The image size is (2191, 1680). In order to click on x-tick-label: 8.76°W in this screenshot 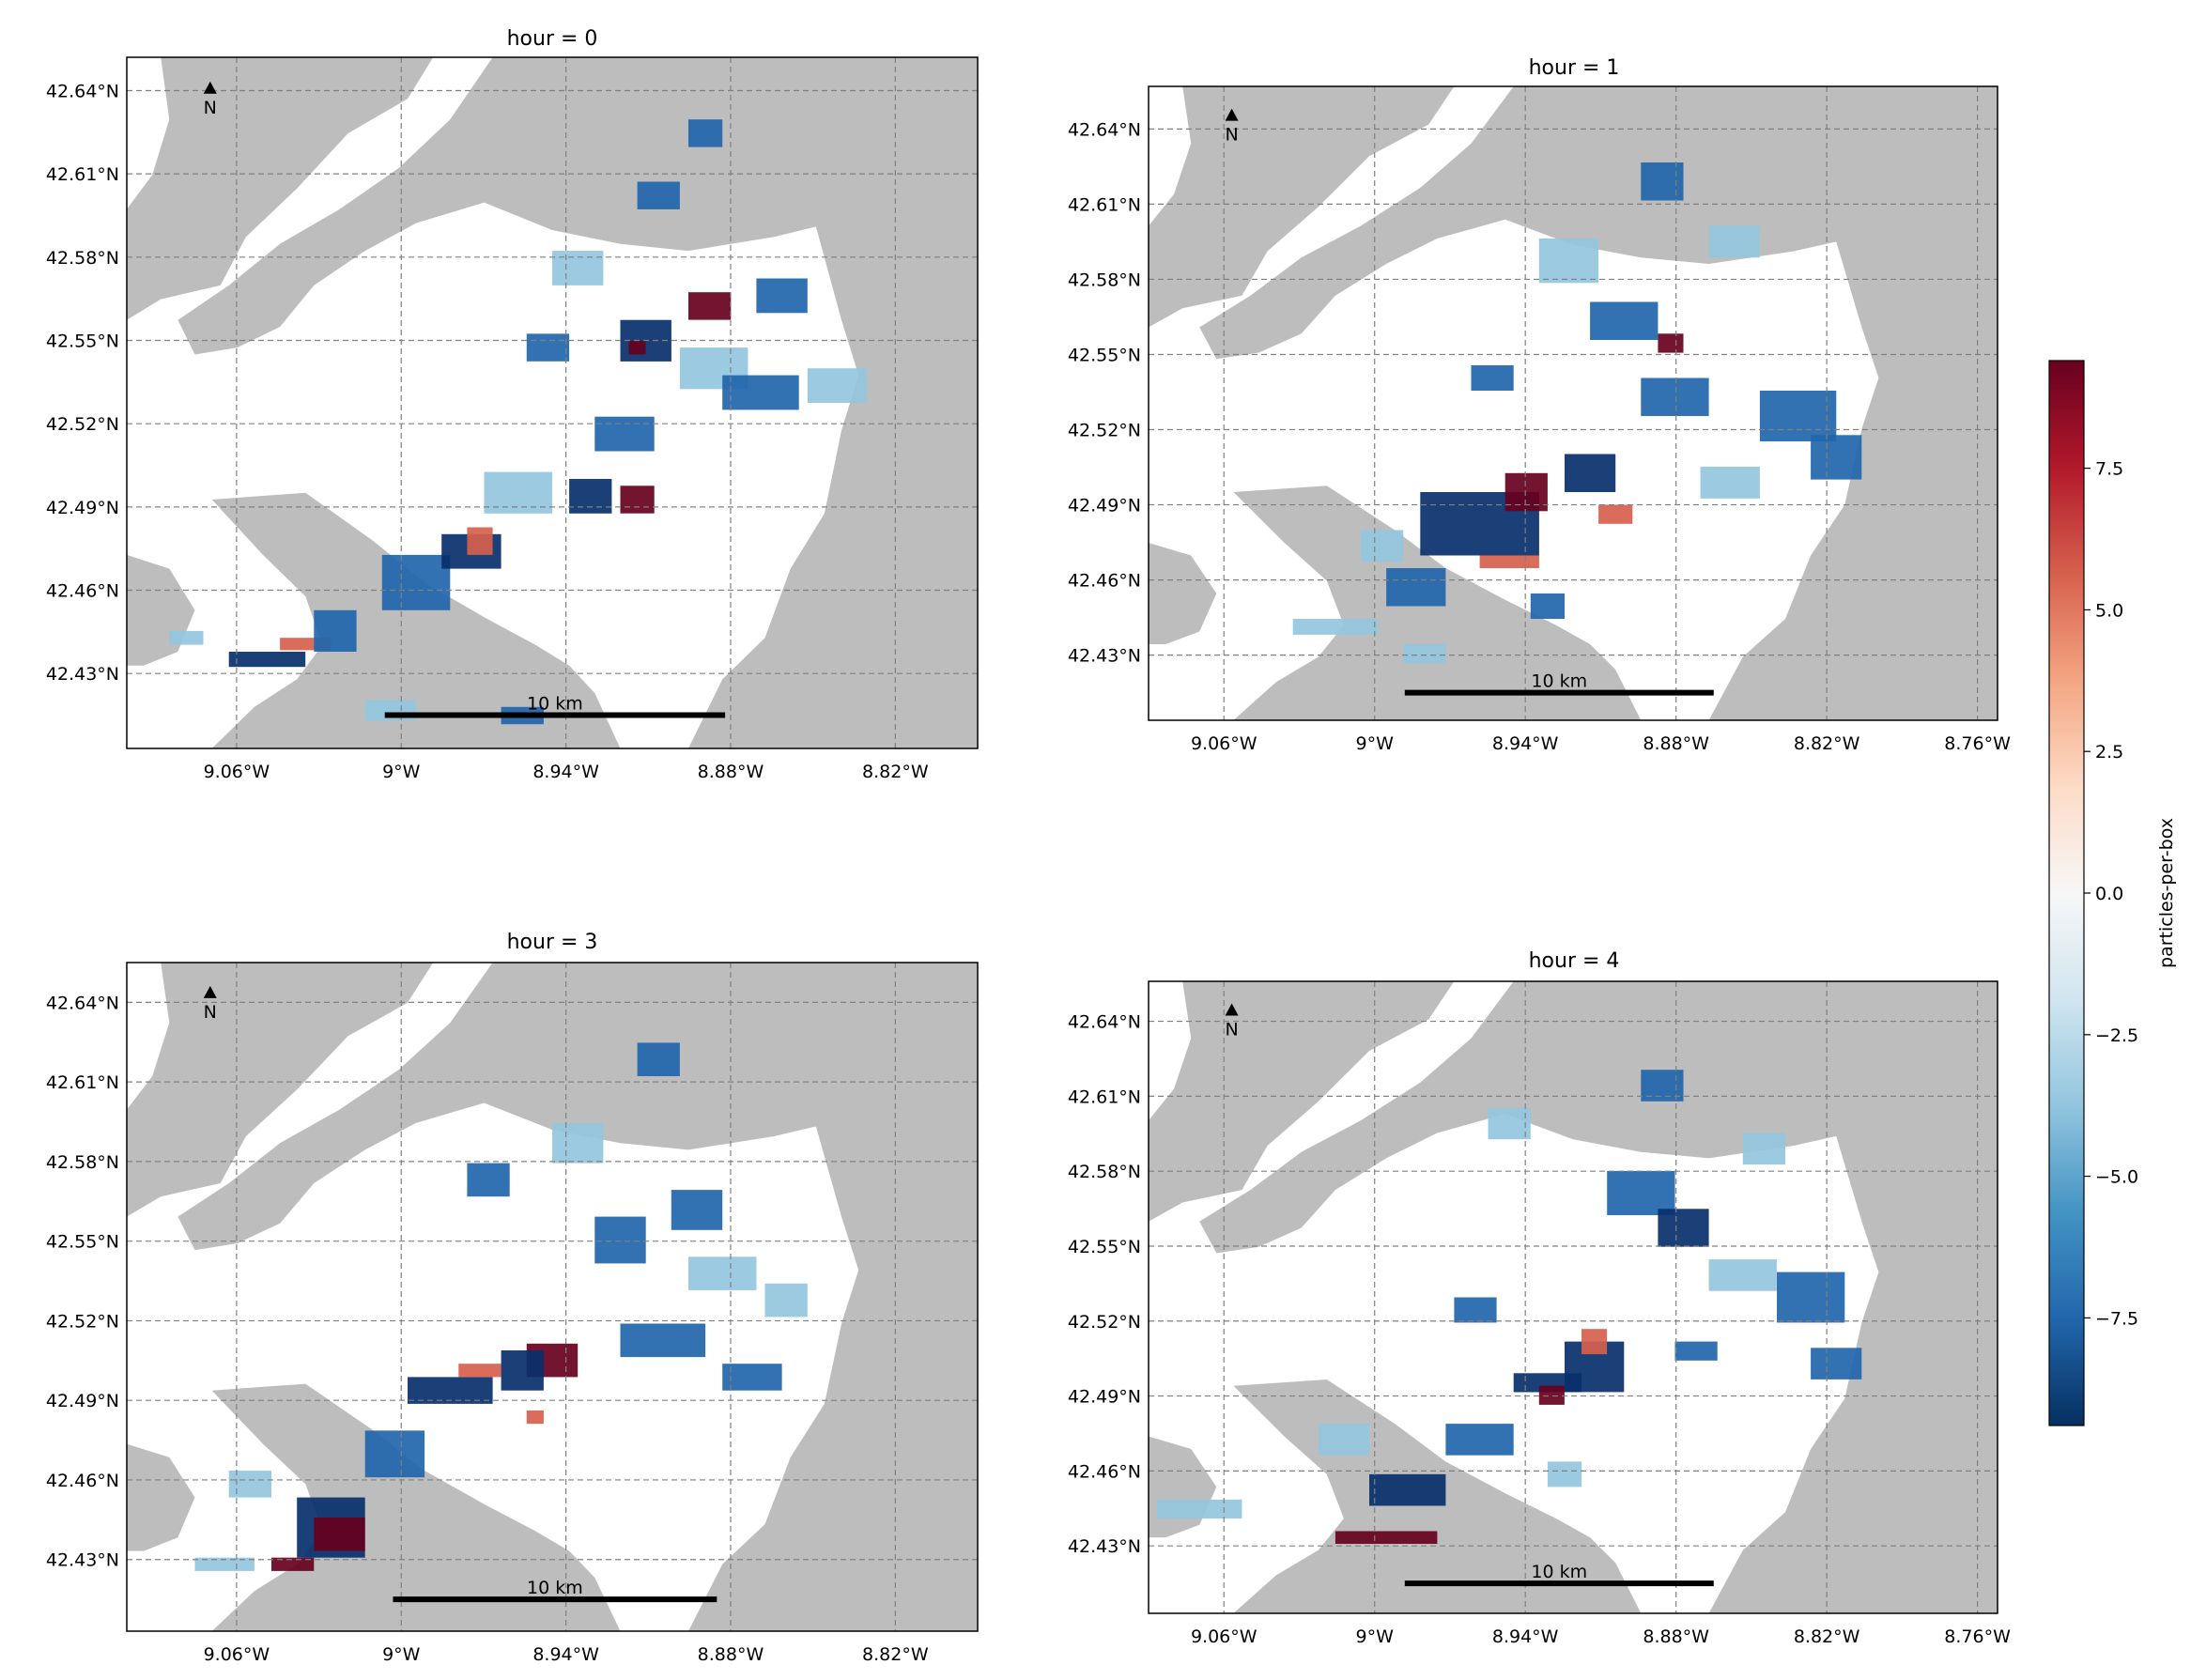, I will do `click(1977, 1636)`.